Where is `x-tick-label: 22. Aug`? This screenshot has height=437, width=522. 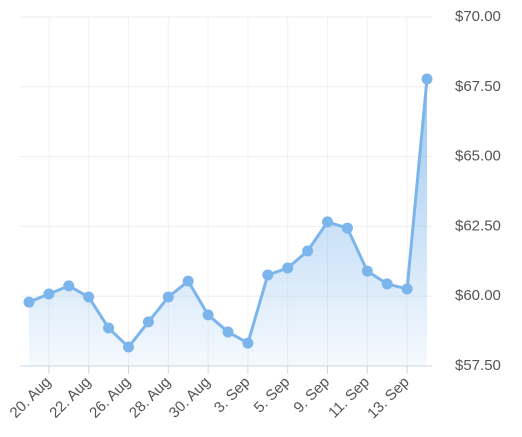 x-tick-label: 22. Aug is located at coordinates (70, 398).